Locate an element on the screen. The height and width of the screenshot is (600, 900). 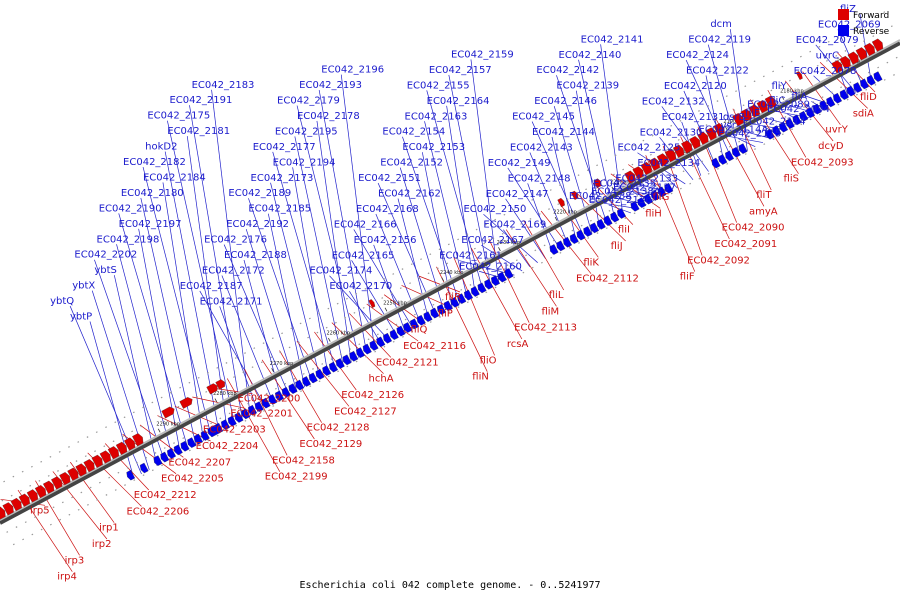
reverse-gene-label: EC042_2138A is located at coordinates (626, 192).